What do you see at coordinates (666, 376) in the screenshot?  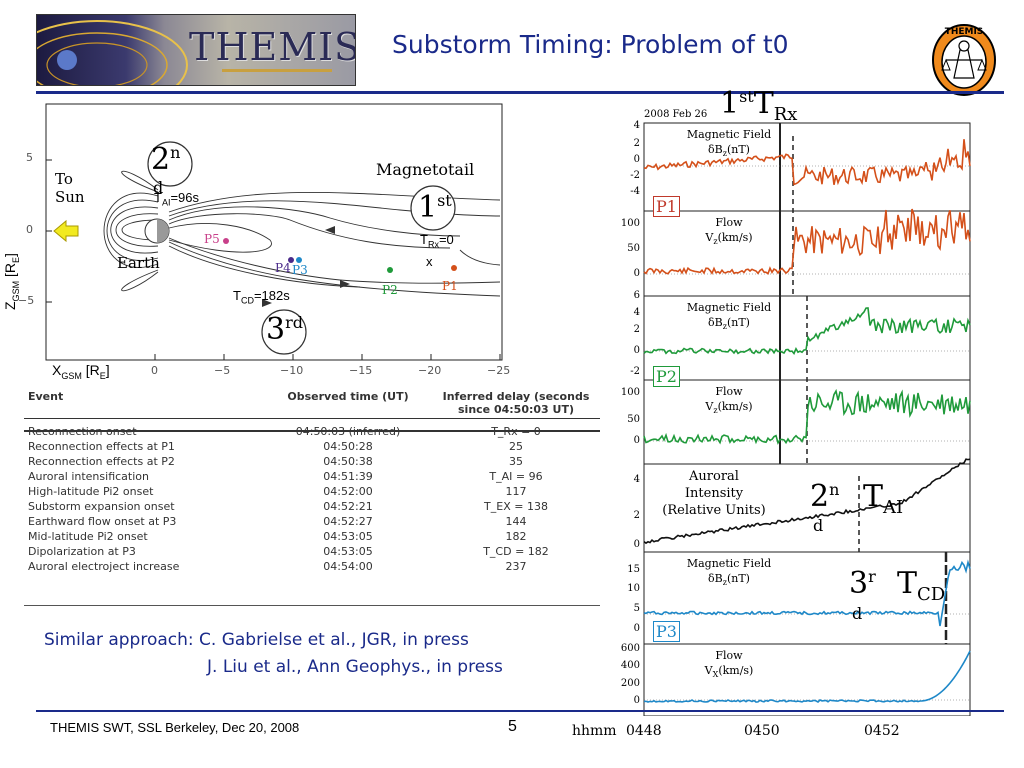 I see `probe-label-p2: P2` at bounding box center [666, 376].